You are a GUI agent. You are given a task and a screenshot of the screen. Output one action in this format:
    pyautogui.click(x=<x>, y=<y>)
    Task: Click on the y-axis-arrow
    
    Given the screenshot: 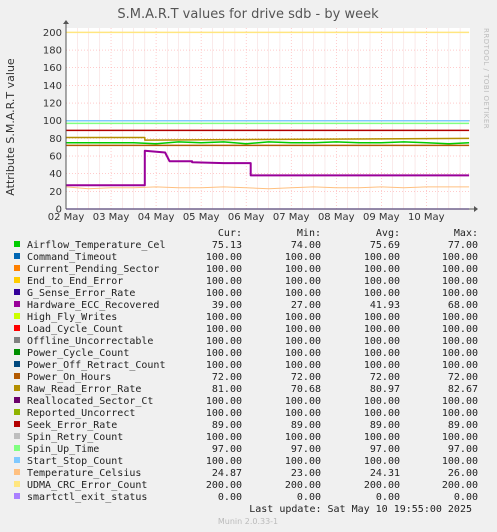 What is the action you would take?
    pyautogui.click(x=66, y=22)
    